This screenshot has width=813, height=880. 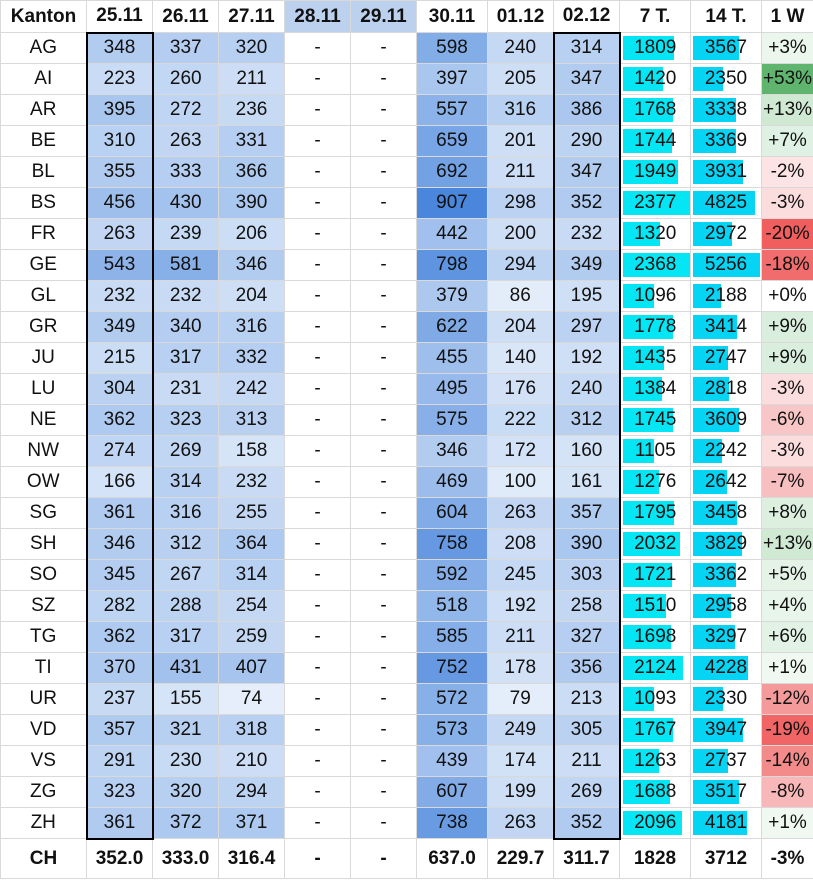 I want to click on fourteen-day-bar-cell: 3458, so click(x=726, y=513).